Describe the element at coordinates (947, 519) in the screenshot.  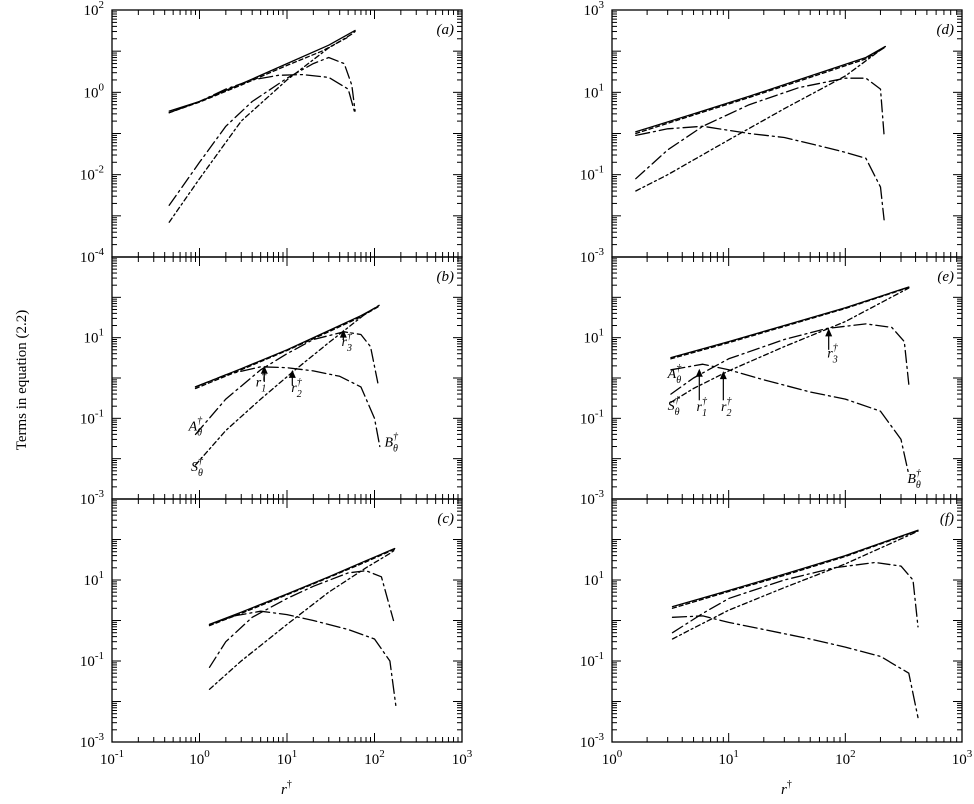
I see `panel-label-f: (f)` at that location.